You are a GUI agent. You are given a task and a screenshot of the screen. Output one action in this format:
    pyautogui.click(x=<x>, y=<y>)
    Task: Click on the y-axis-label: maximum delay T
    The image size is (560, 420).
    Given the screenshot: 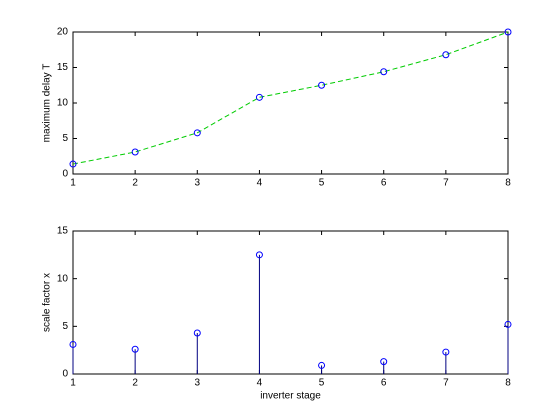 What is the action you would take?
    pyautogui.click(x=47, y=103)
    